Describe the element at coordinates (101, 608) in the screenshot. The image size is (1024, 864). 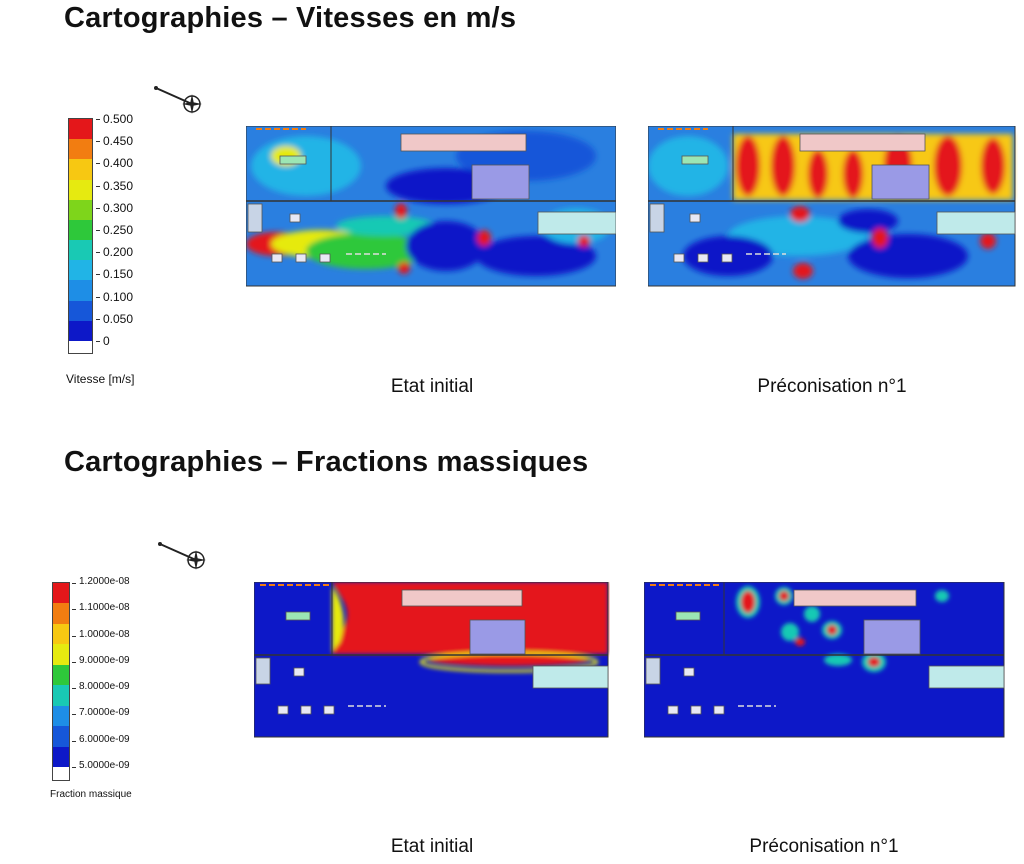
I see `legend-tick-label: 1.1000e-08` at that location.